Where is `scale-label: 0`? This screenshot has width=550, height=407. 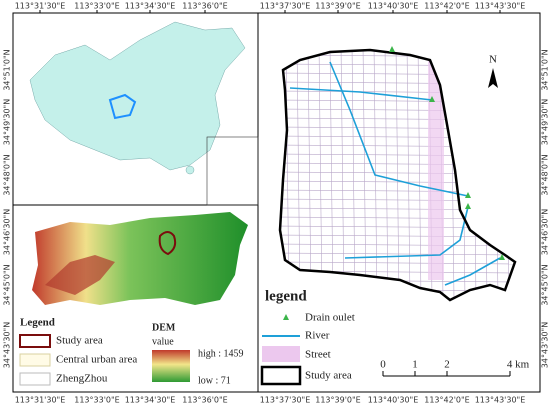 scale-label: 0 is located at coordinates (383, 365).